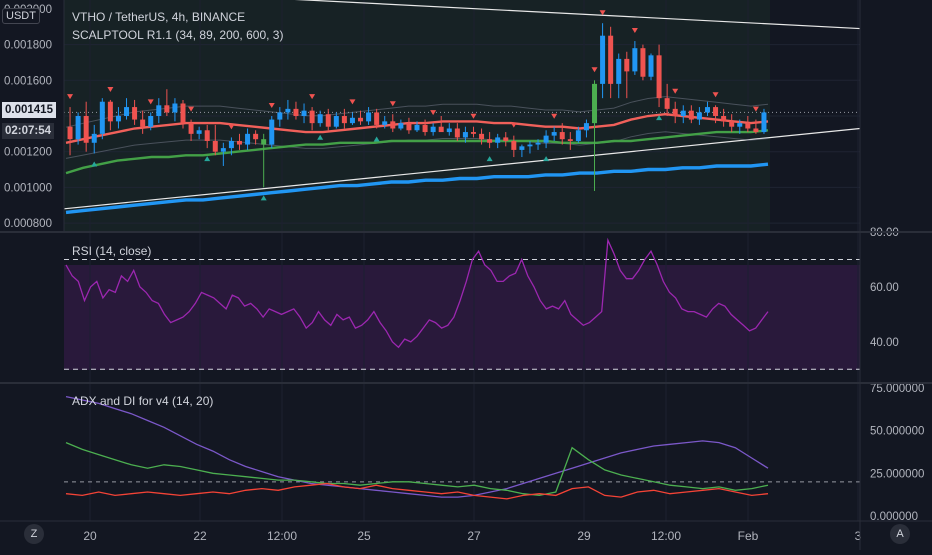  What do you see at coordinates (858, 536) in the screenshot?
I see `time-axis-label: 3` at bounding box center [858, 536].